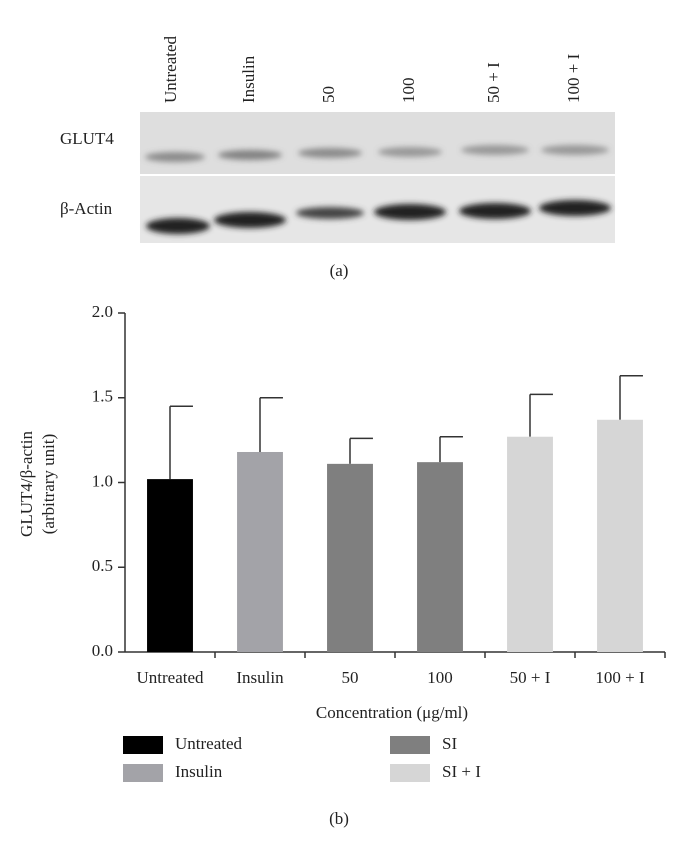  Describe the element at coordinates (209, 743) in the screenshot. I see `legend-label: Untreated` at that location.